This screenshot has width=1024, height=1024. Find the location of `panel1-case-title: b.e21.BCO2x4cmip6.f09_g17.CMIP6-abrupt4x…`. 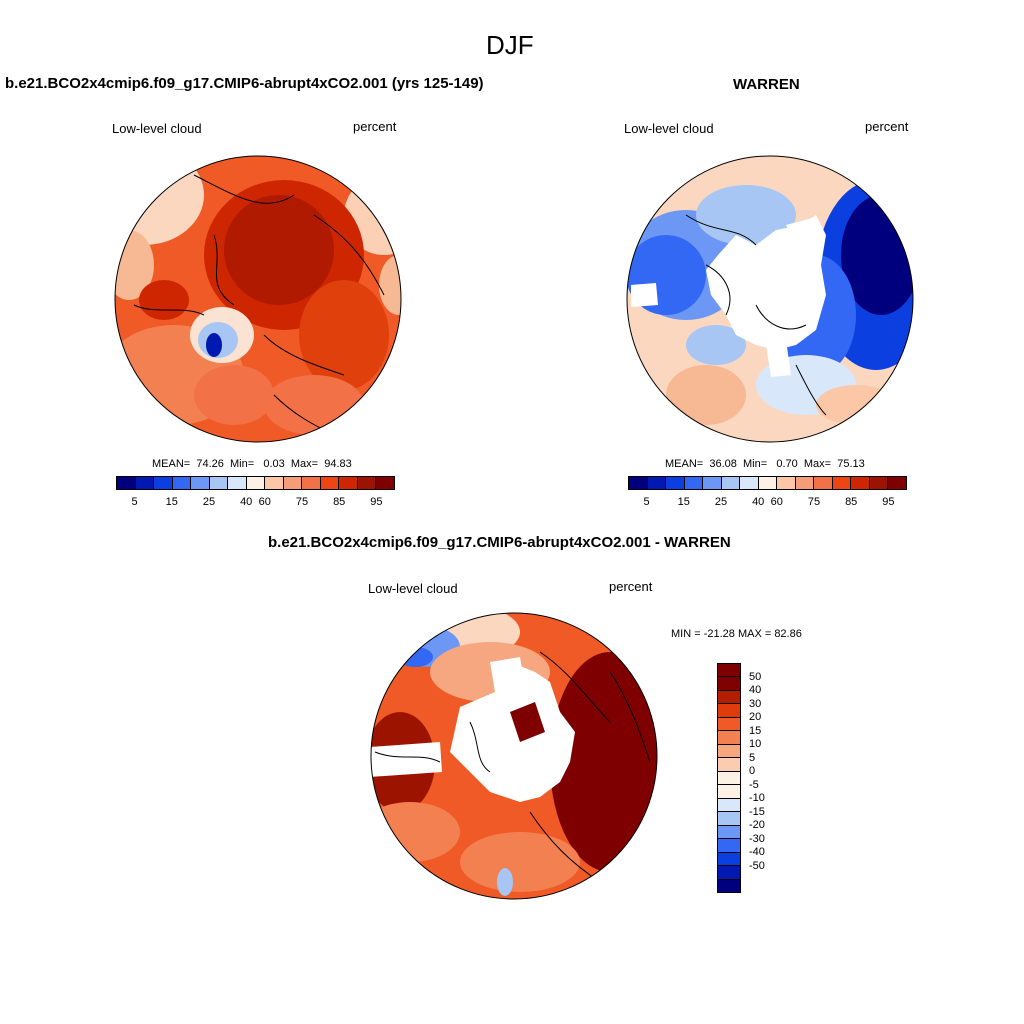

panel1-case-title: b.e21.BCO2x4cmip6.f09_g17.CMIP6-abrupt4x… is located at coordinates (244, 83).